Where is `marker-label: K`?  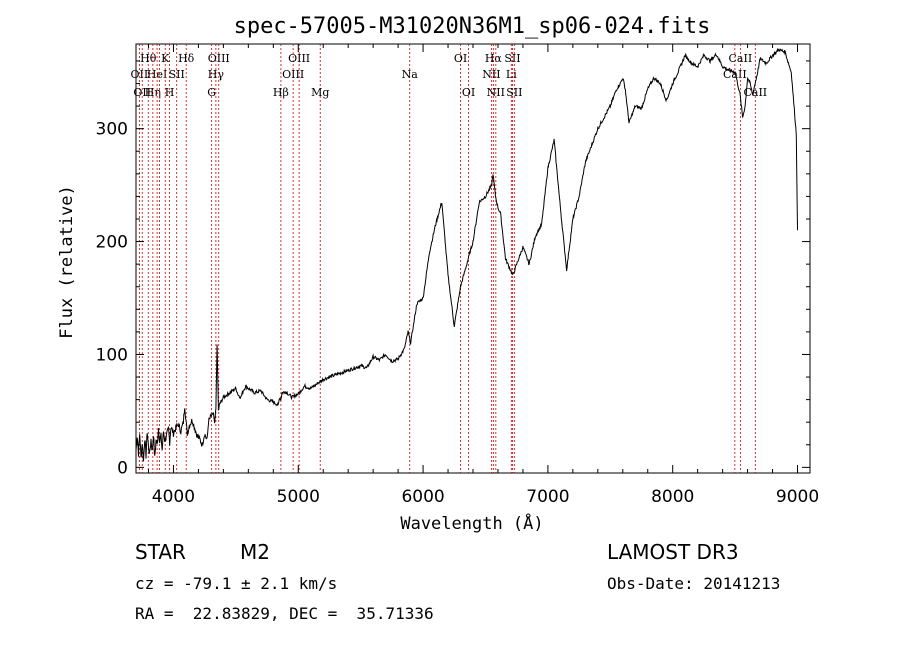
marker-label: K is located at coordinates (165, 58).